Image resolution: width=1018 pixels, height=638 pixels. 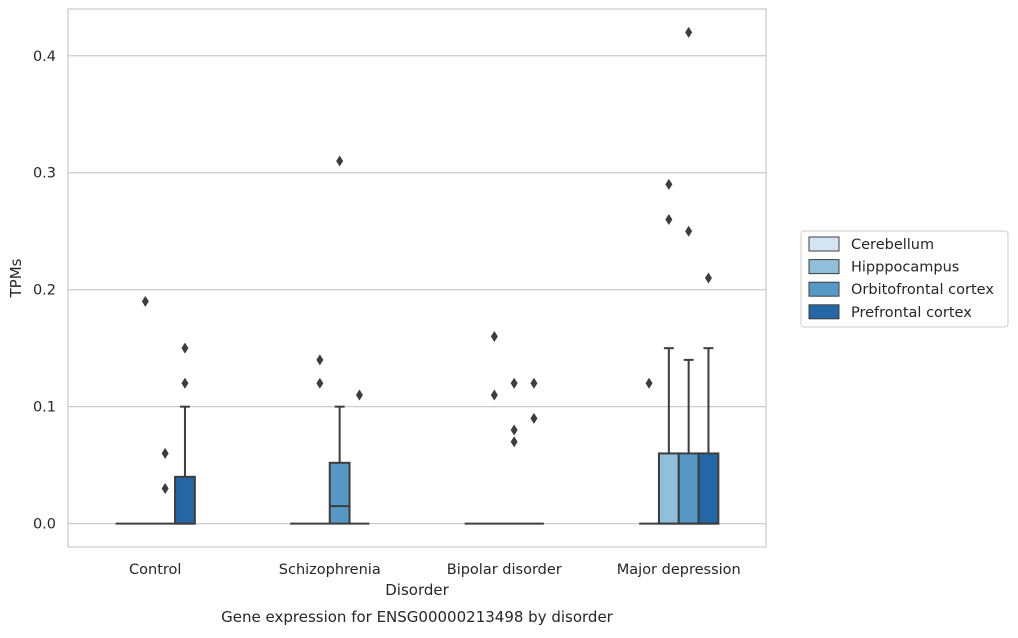 What do you see at coordinates (44, 57) in the screenshot?
I see `y-tick-label: 0.4` at bounding box center [44, 57].